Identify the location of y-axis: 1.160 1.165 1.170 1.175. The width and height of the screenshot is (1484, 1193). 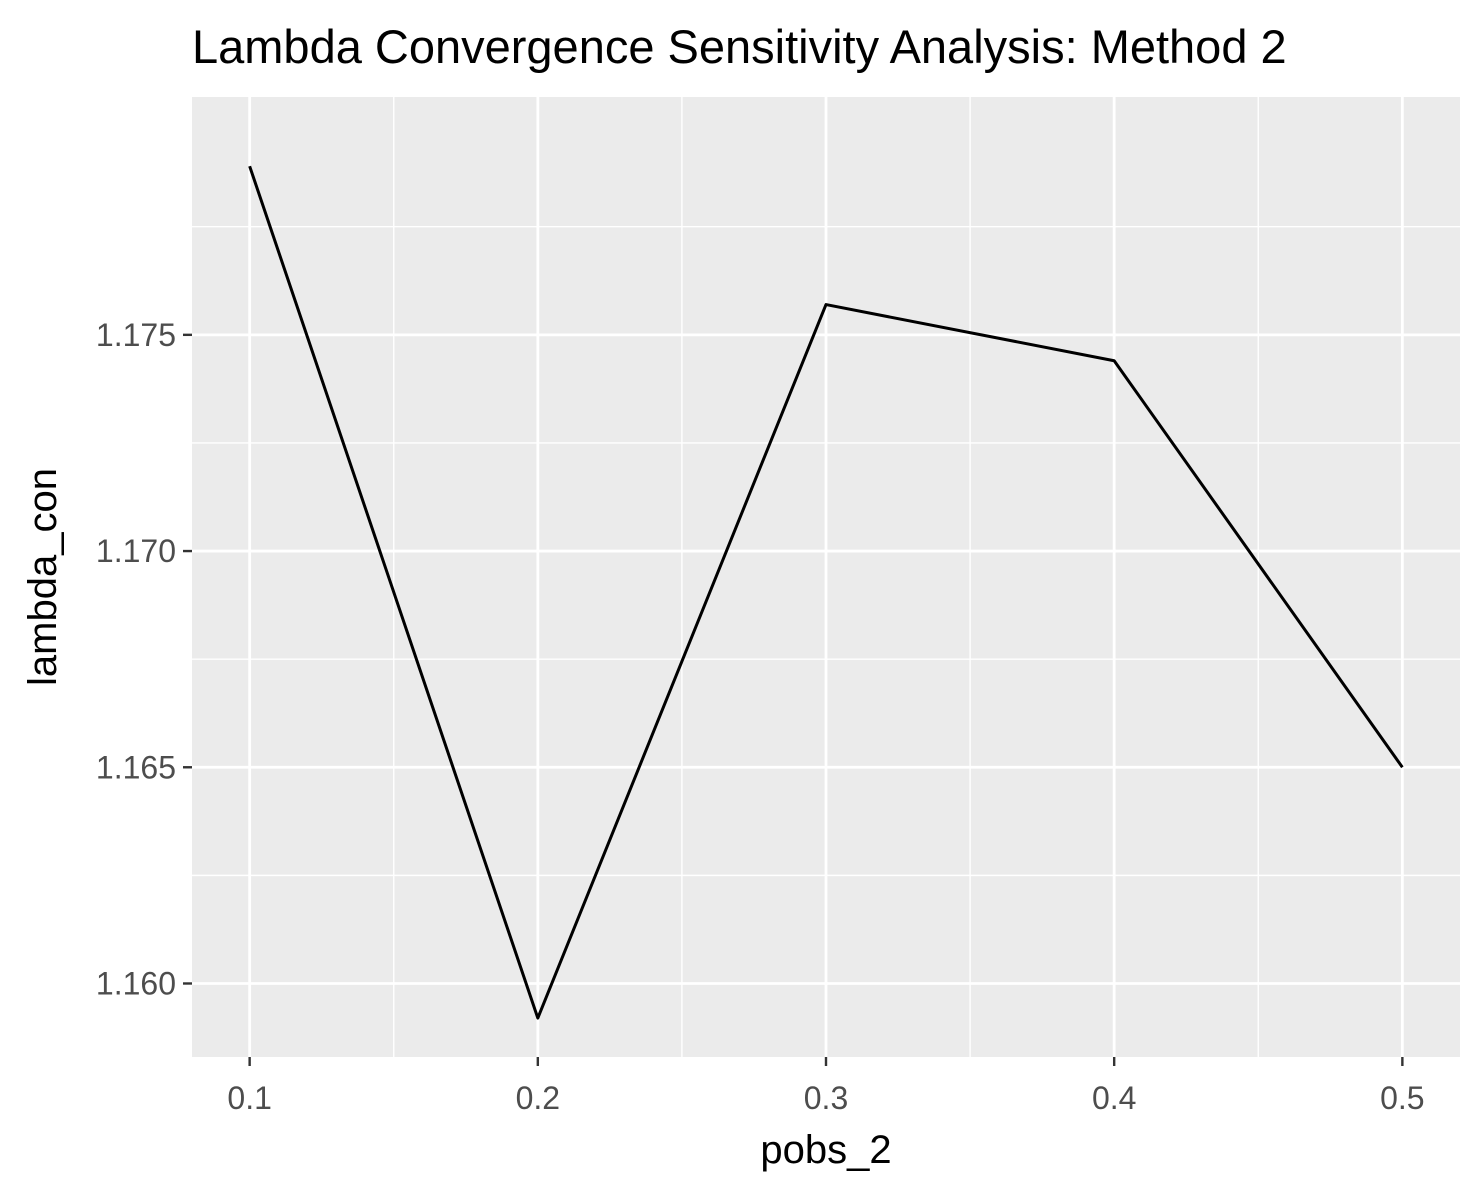
(144, 659).